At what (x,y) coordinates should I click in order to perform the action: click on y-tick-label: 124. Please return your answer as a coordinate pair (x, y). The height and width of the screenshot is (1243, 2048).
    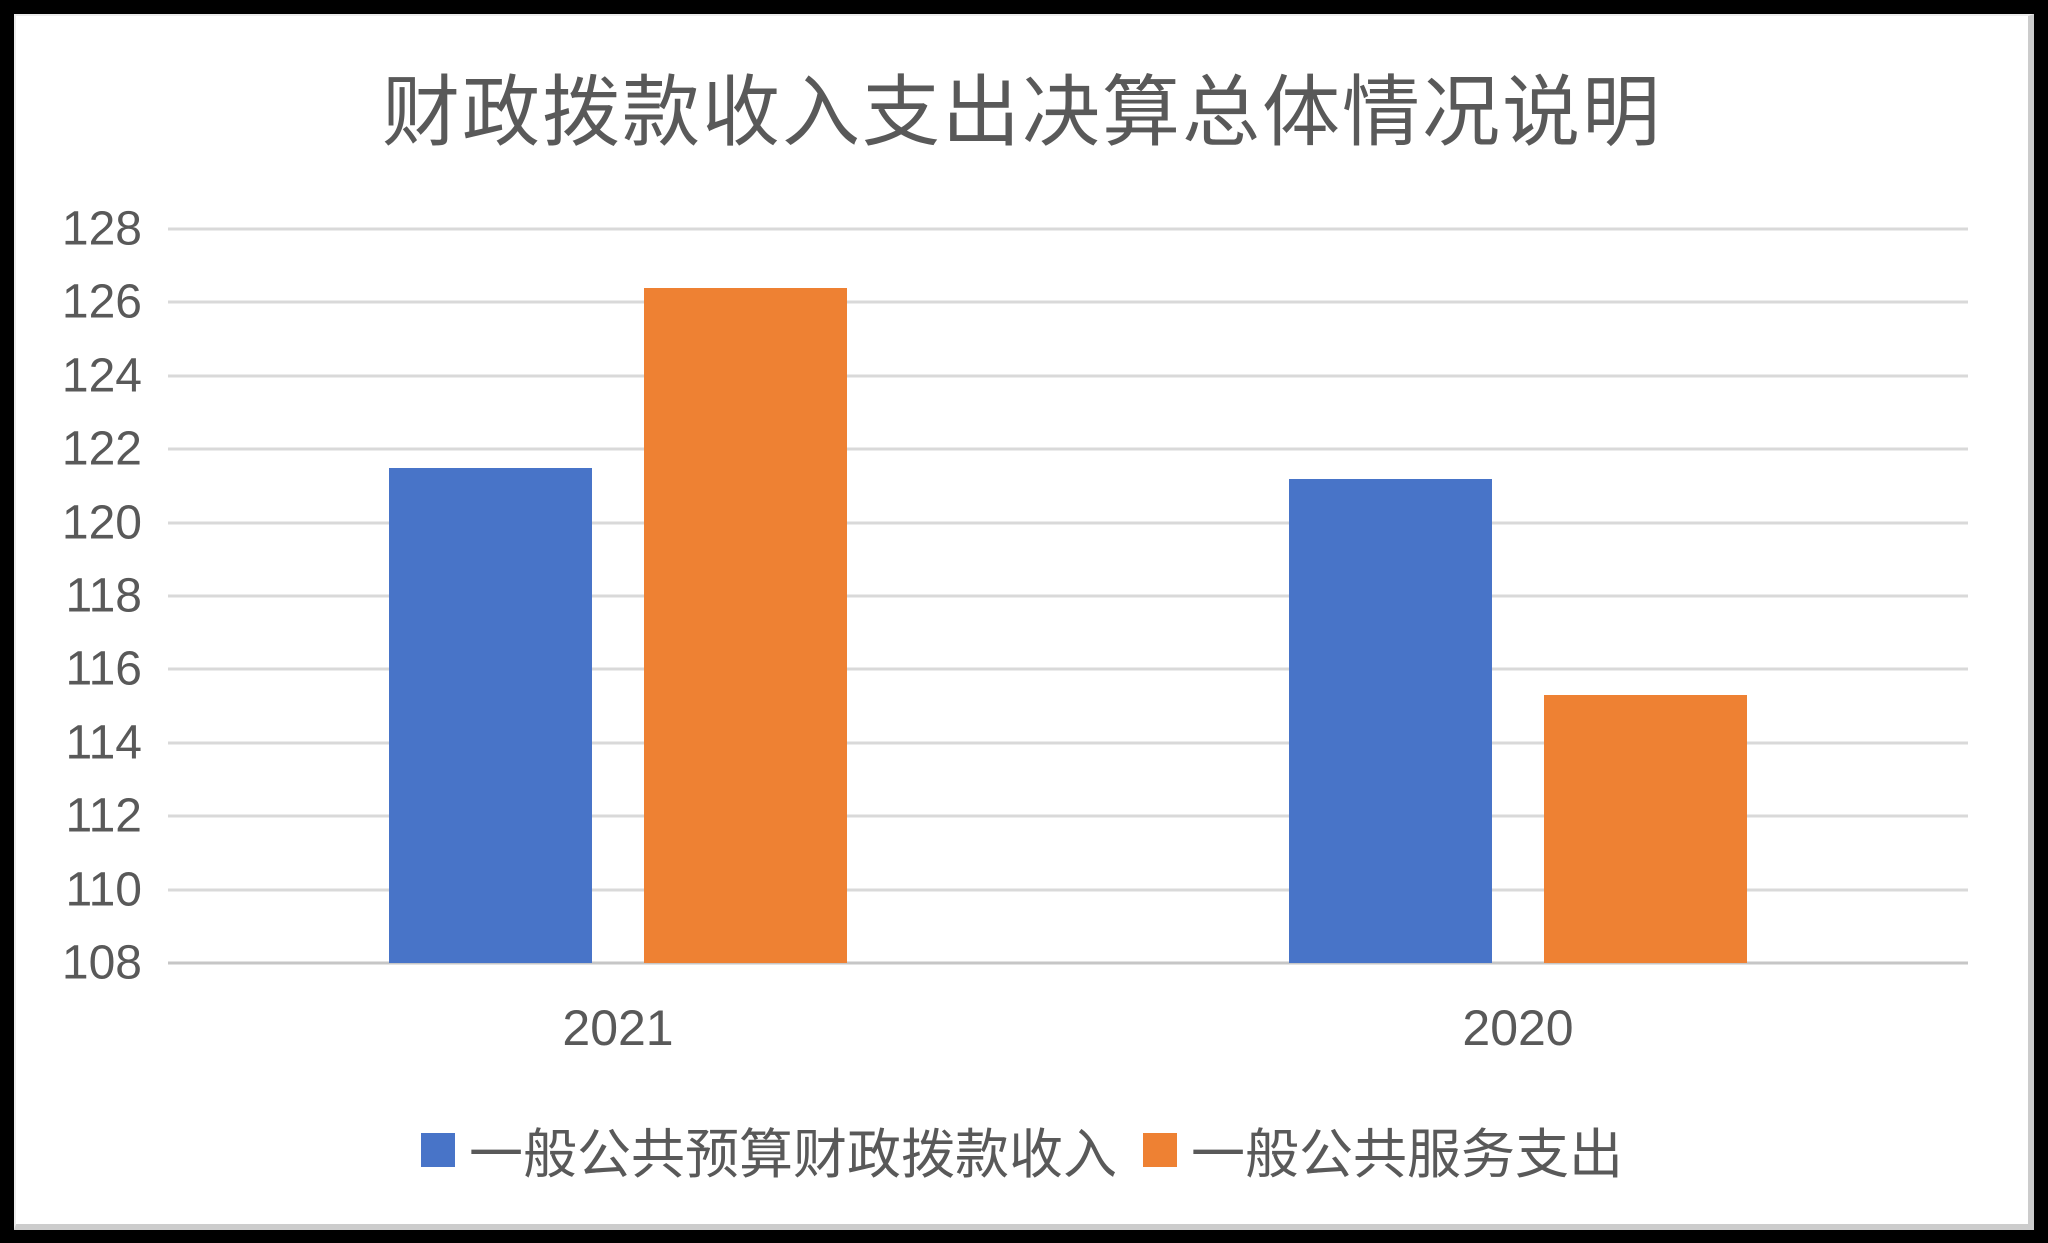
    Looking at the image, I should click on (101, 376).